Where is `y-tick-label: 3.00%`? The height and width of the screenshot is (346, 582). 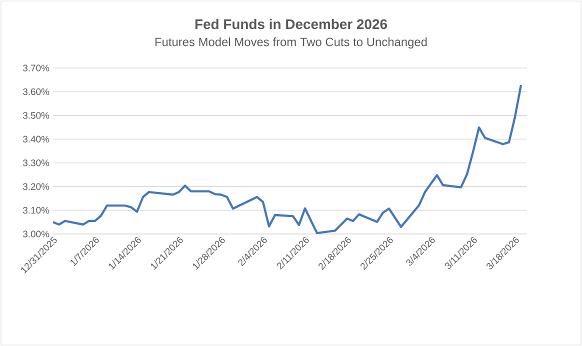
y-tick-label: 3.00% is located at coordinates (36, 234).